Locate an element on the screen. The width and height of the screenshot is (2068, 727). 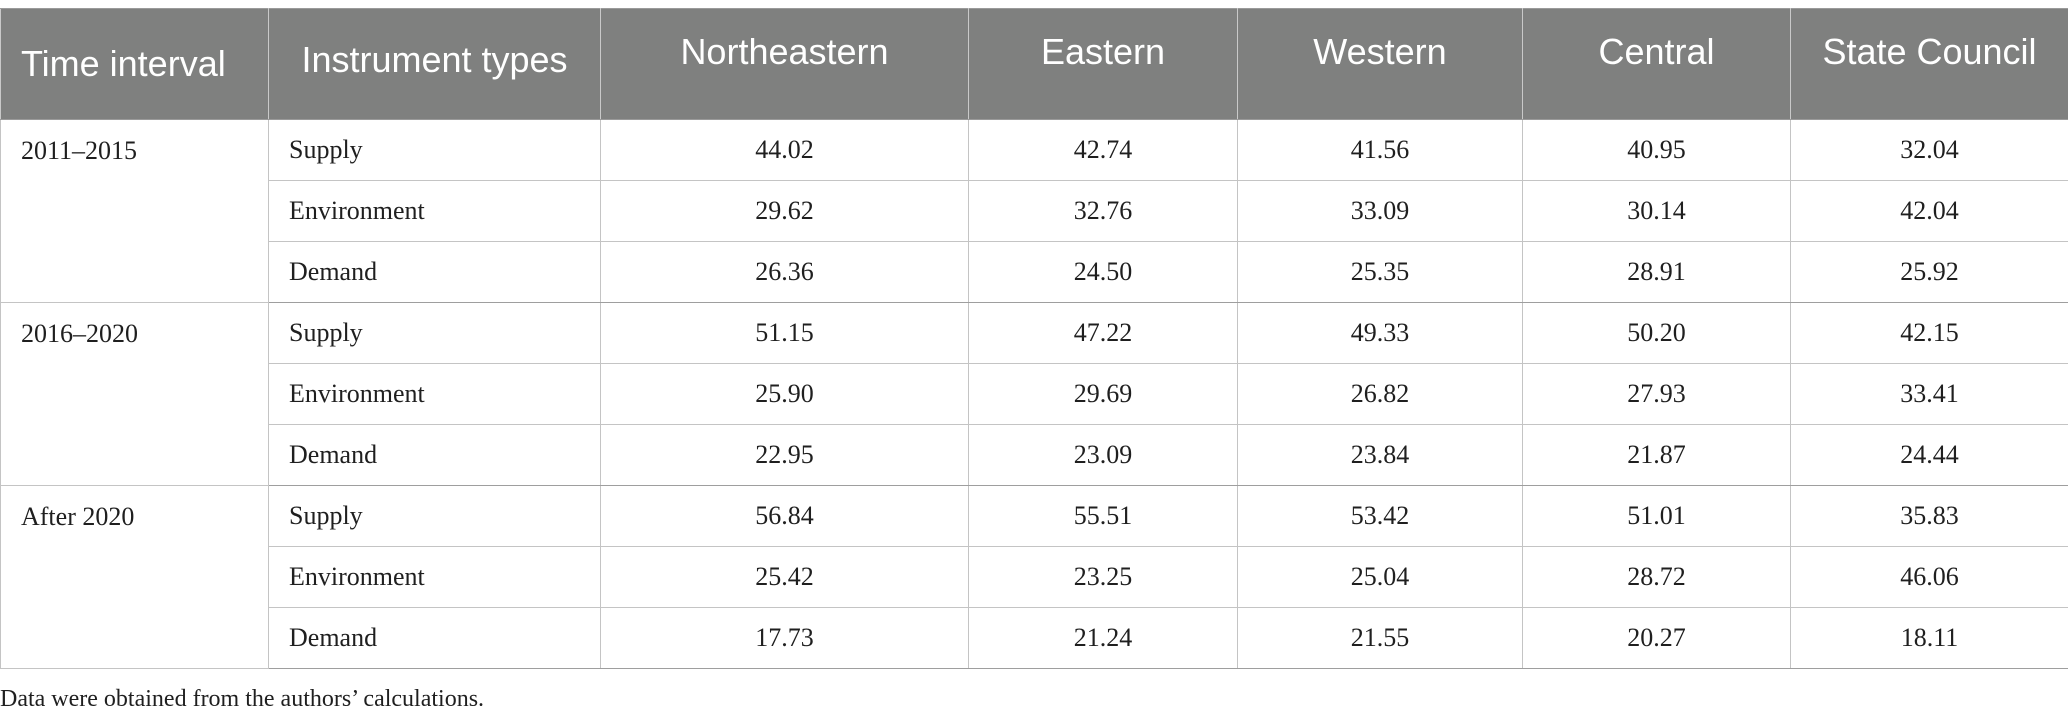
header-eastern: Eastern is located at coordinates (1103, 64).